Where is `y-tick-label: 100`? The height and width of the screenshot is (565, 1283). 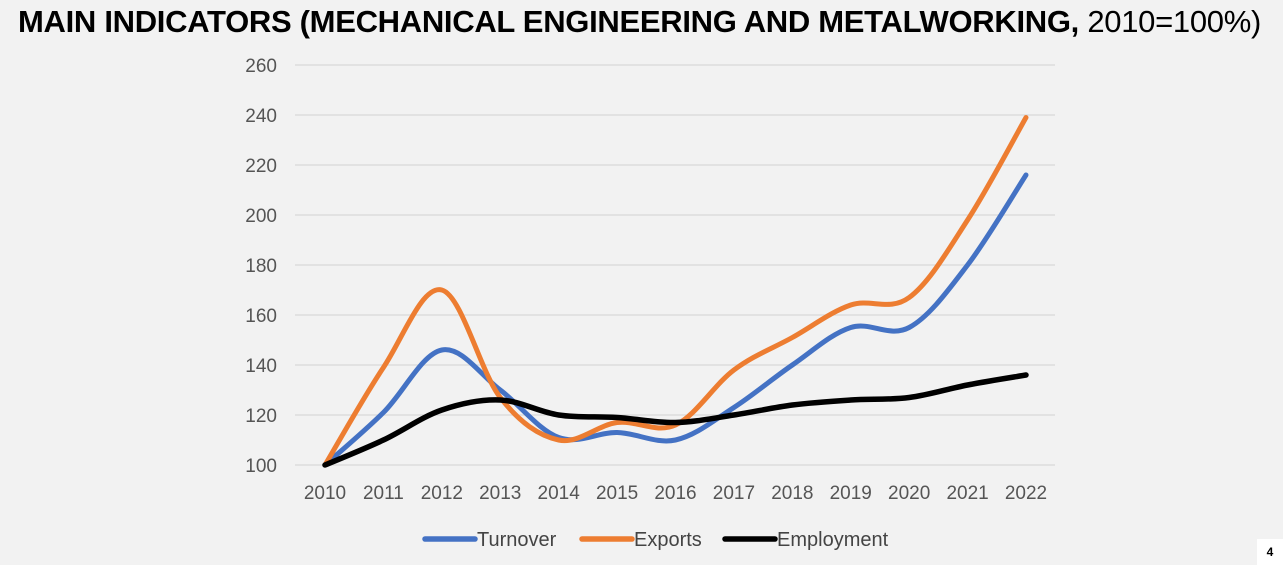
y-tick-label: 100 is located at coordinates (261, 466).